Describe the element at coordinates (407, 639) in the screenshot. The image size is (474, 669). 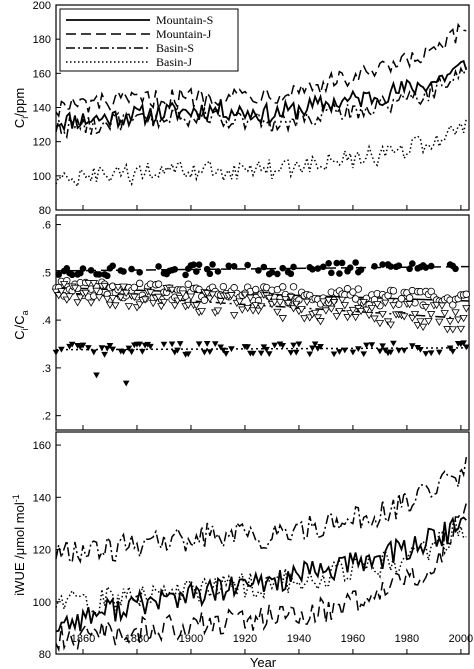
I see `x-tick-label: 1980` at that location.